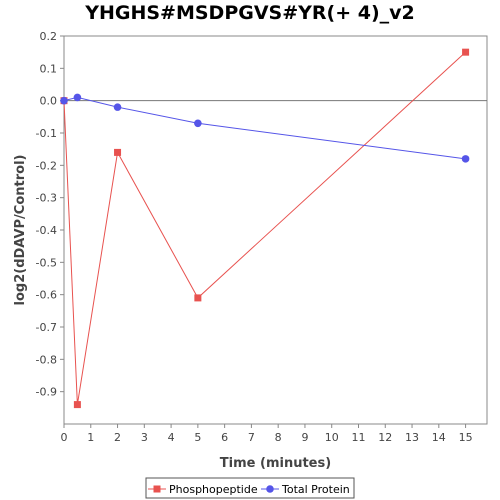 The height and width of the screenshot is (500, 500). Describe the element at coordinates (358, 437) in the screenshot. I see `x-tick-label: 11` at that location.